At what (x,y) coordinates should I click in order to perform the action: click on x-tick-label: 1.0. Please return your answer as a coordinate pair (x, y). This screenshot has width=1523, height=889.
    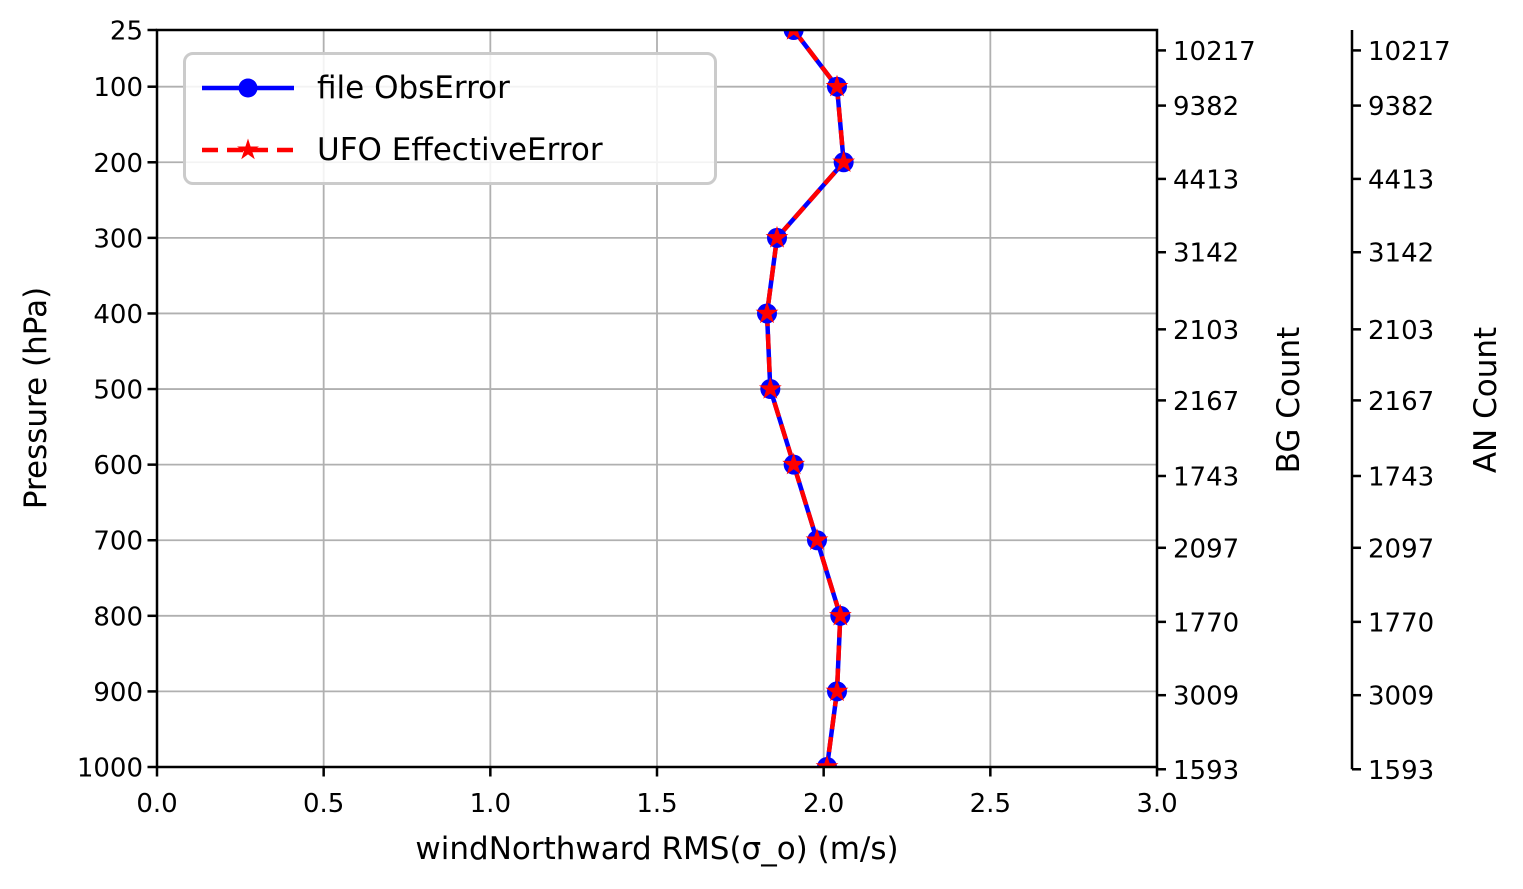
    Looking at the image, I should click on (490, 804).